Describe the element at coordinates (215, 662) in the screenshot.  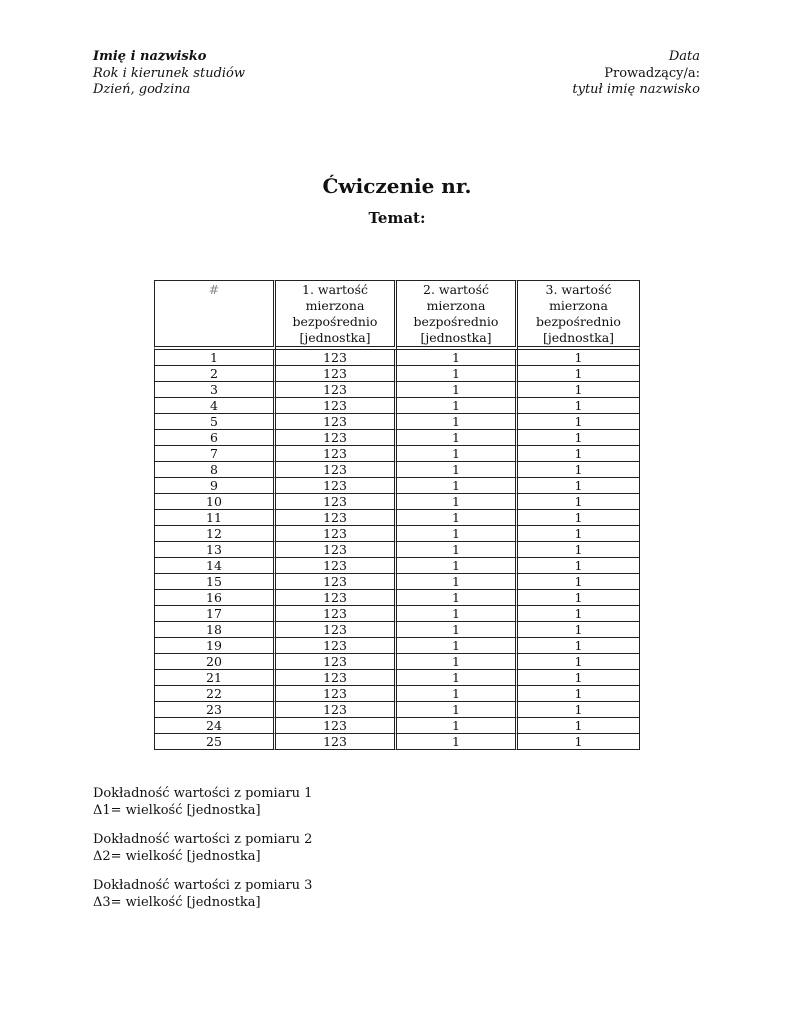
I see `table-cell: 20` at that location.